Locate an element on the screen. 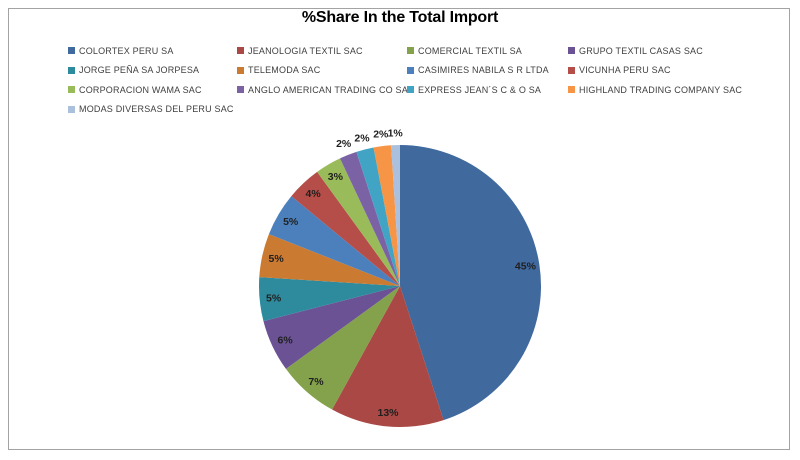  legend-label: JEANOLOGIA TEXTIL SAC is located at coordinates (305, 50).